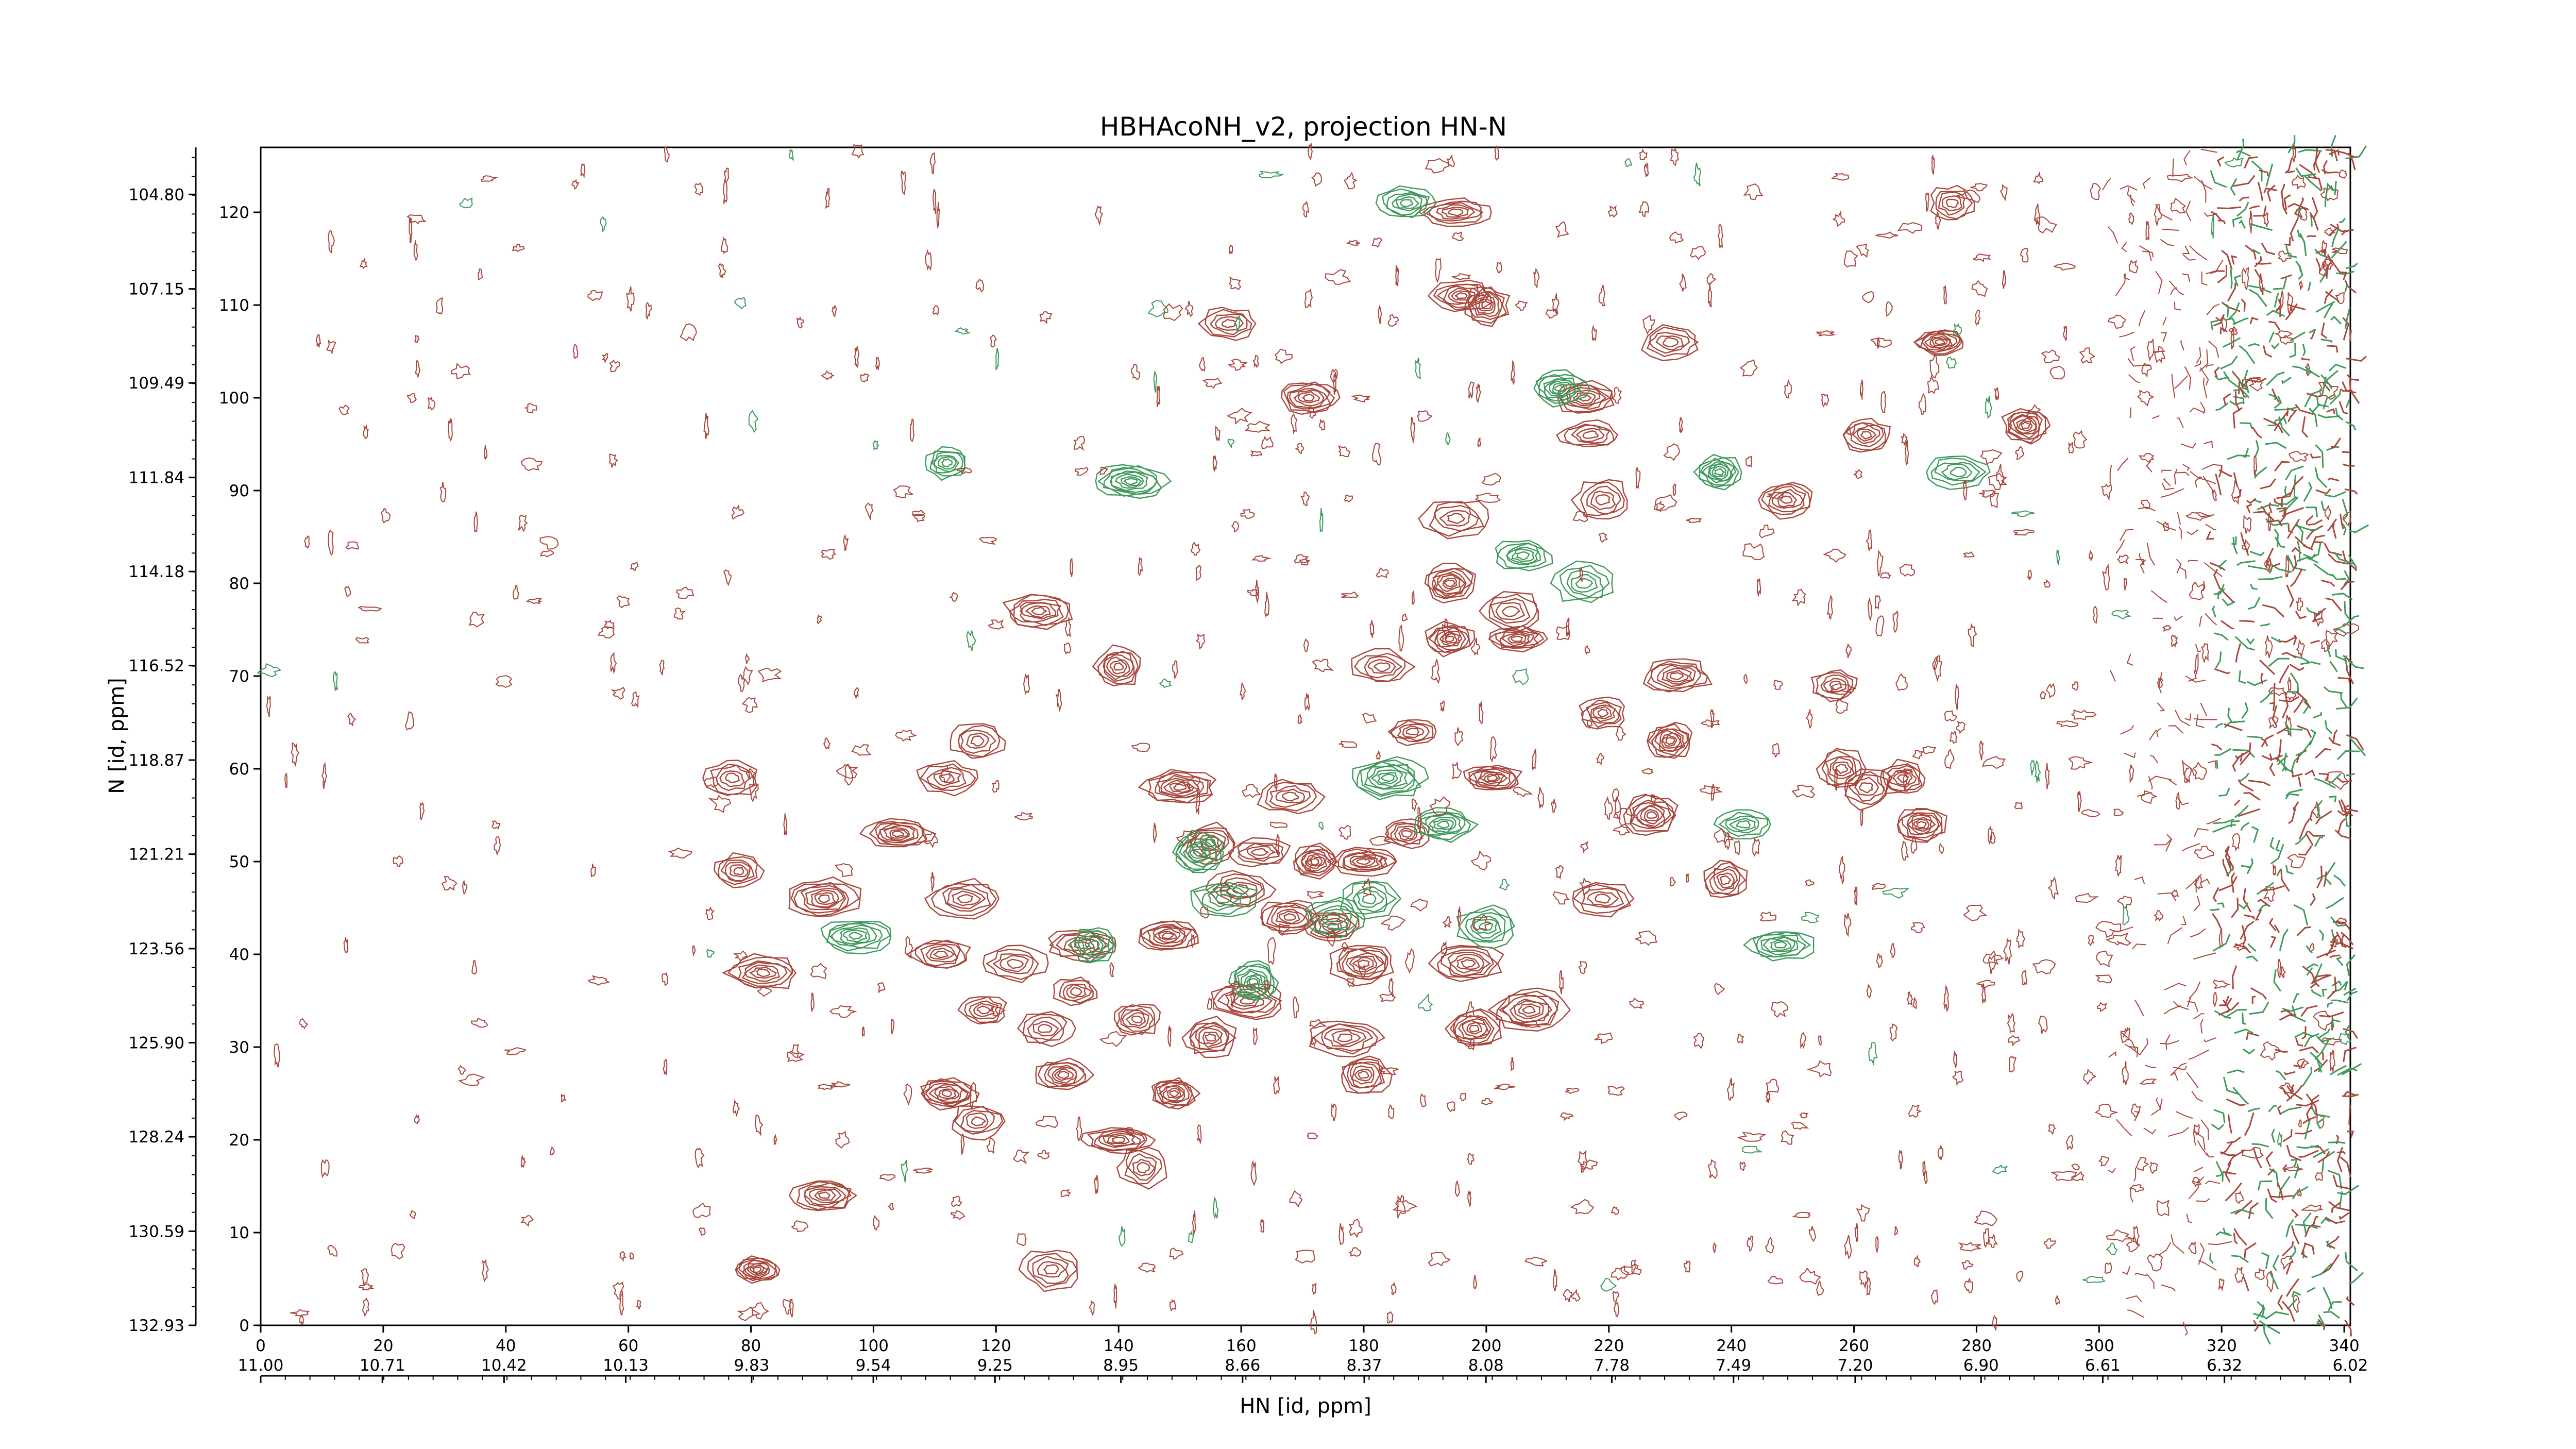 This screenshot has height=1449, width=2576. Describe the element at coordinates (117, 736) in the screenshot. I see `y-axis-title: N [id, ppm]` at that location.